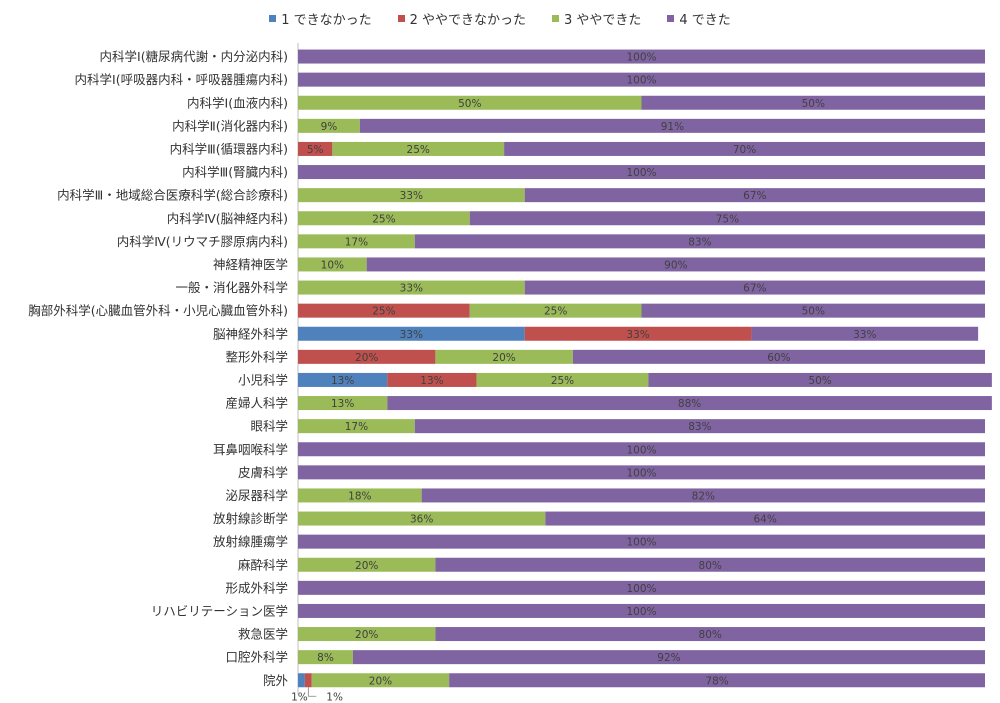  I want to click on category-label: 内科学Ⅰ(糖尿病代謝・内分泌内科), so click(194, 56).